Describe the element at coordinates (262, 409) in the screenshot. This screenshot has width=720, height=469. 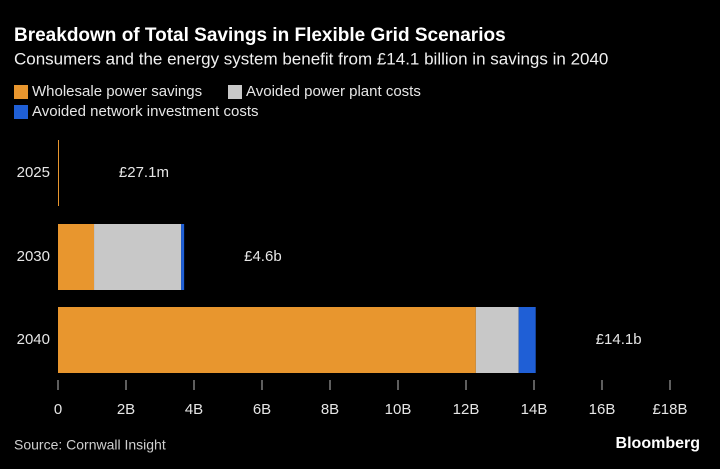
I see `x-tick-label: 6B` at that location.